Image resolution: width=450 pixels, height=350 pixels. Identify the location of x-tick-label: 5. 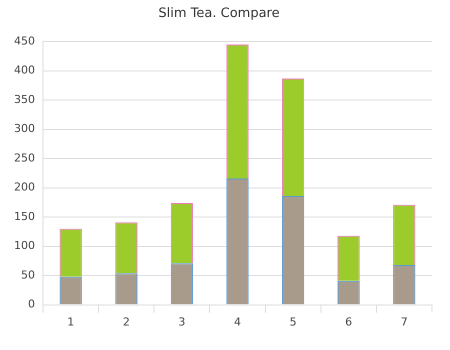
(293, 321).